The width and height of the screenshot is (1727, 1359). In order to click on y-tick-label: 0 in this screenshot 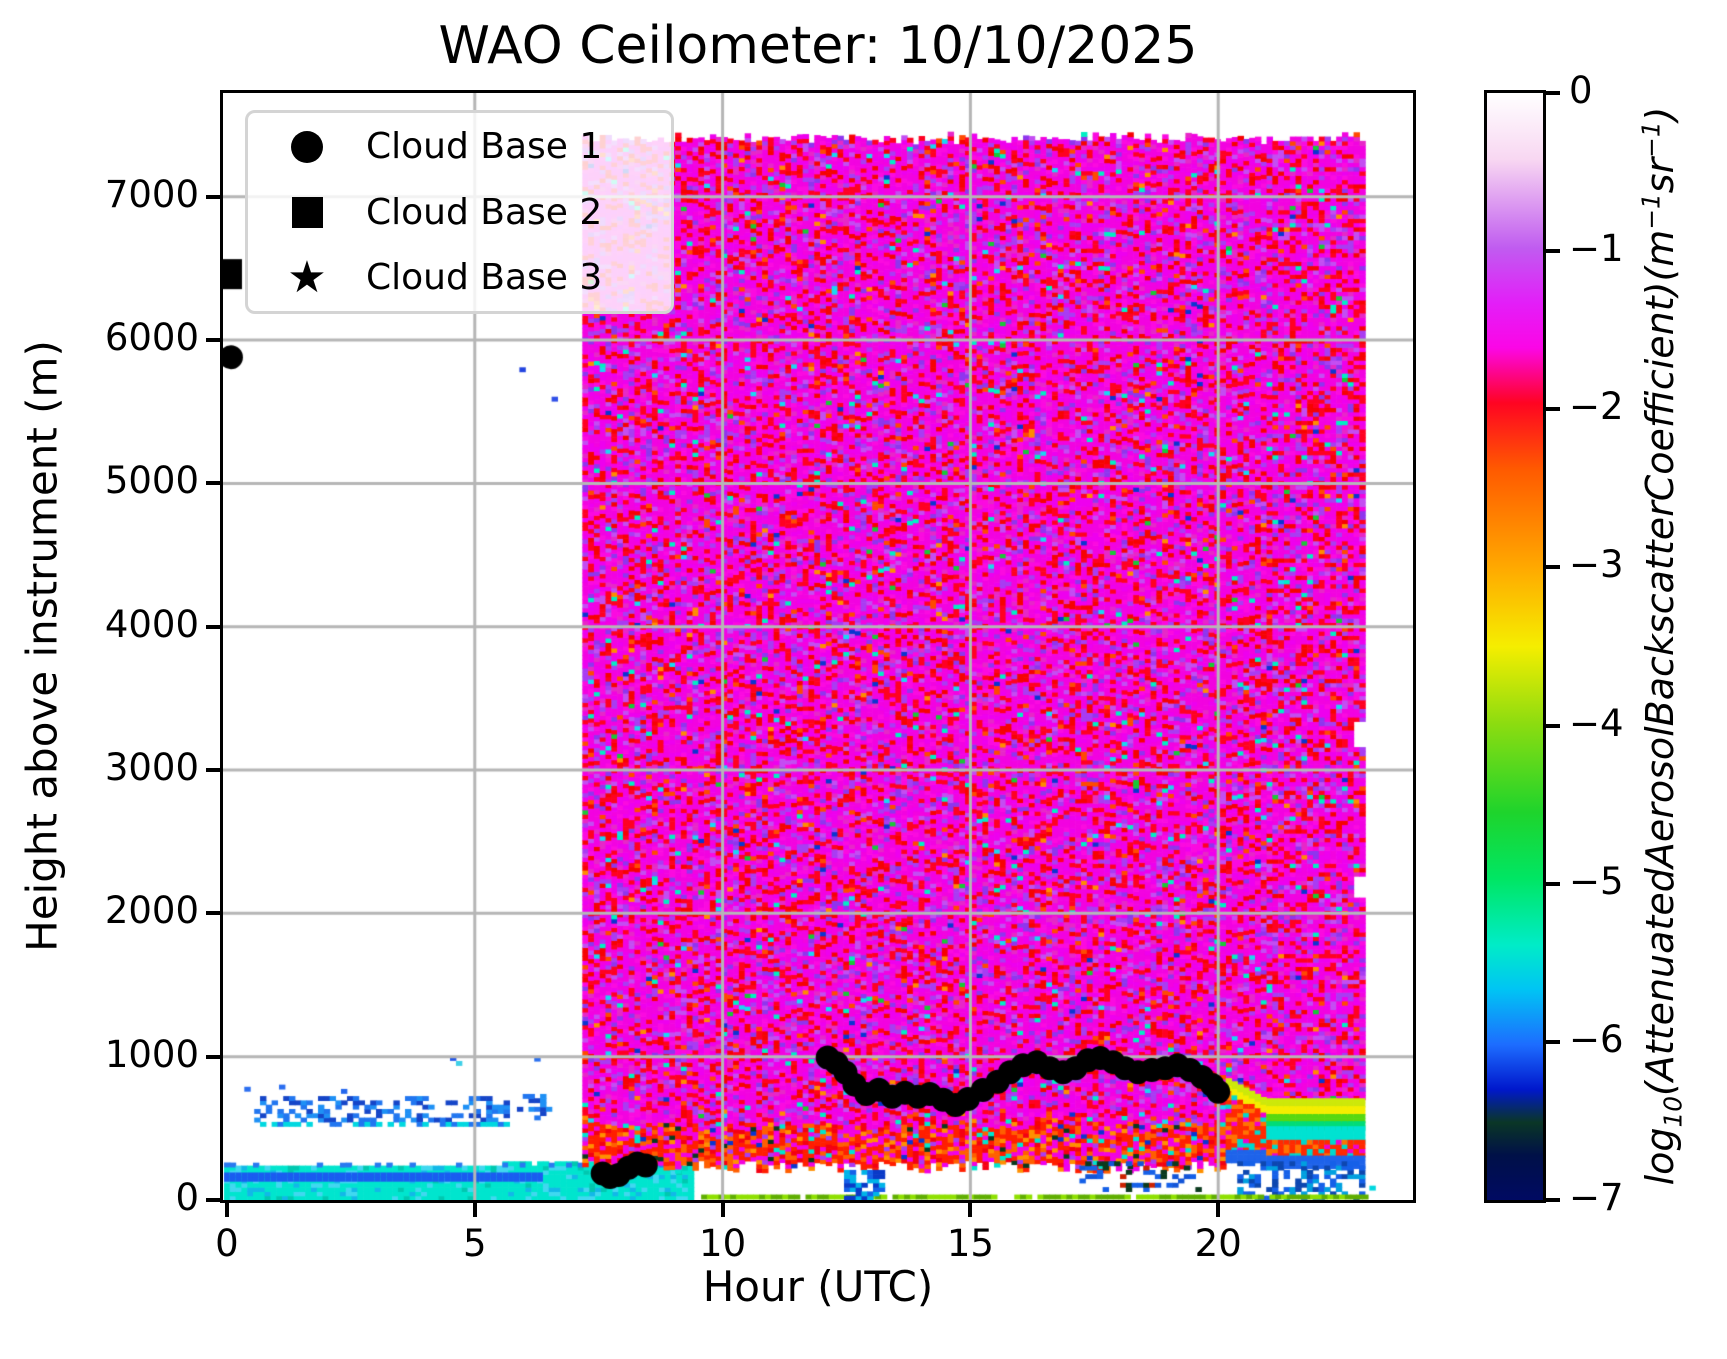, I will do `click(187, 1197)`.